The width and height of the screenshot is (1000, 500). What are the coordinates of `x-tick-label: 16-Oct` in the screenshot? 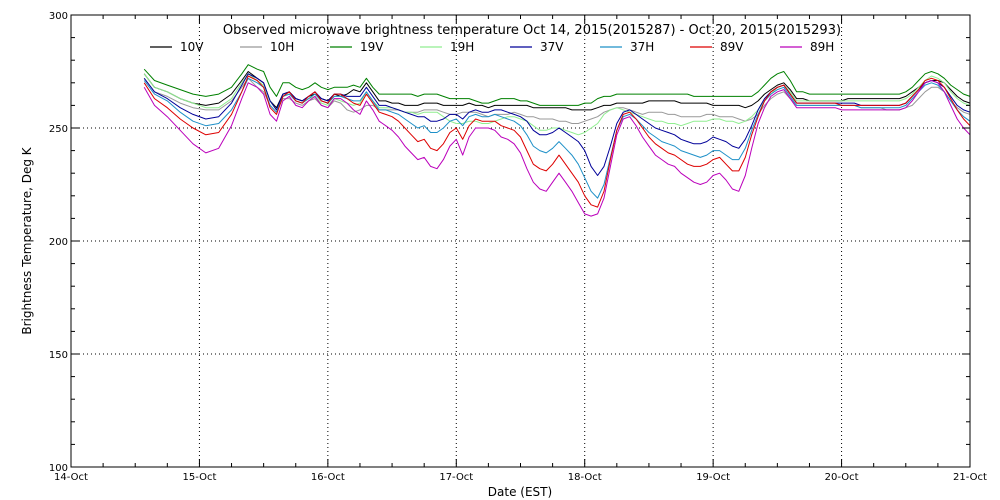 It's located at (328, 477).